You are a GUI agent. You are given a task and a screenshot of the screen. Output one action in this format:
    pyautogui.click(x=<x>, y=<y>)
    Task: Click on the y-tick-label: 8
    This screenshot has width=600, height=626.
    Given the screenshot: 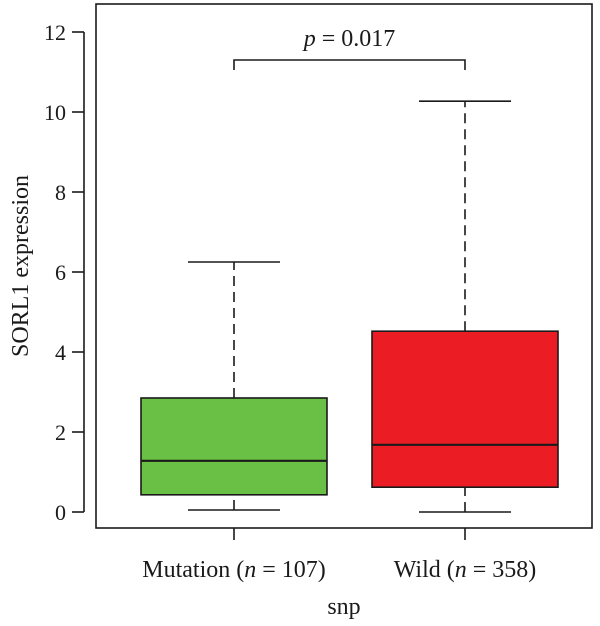 What is the action you would take?
    pyautogui.click(x=60, y=192)
    